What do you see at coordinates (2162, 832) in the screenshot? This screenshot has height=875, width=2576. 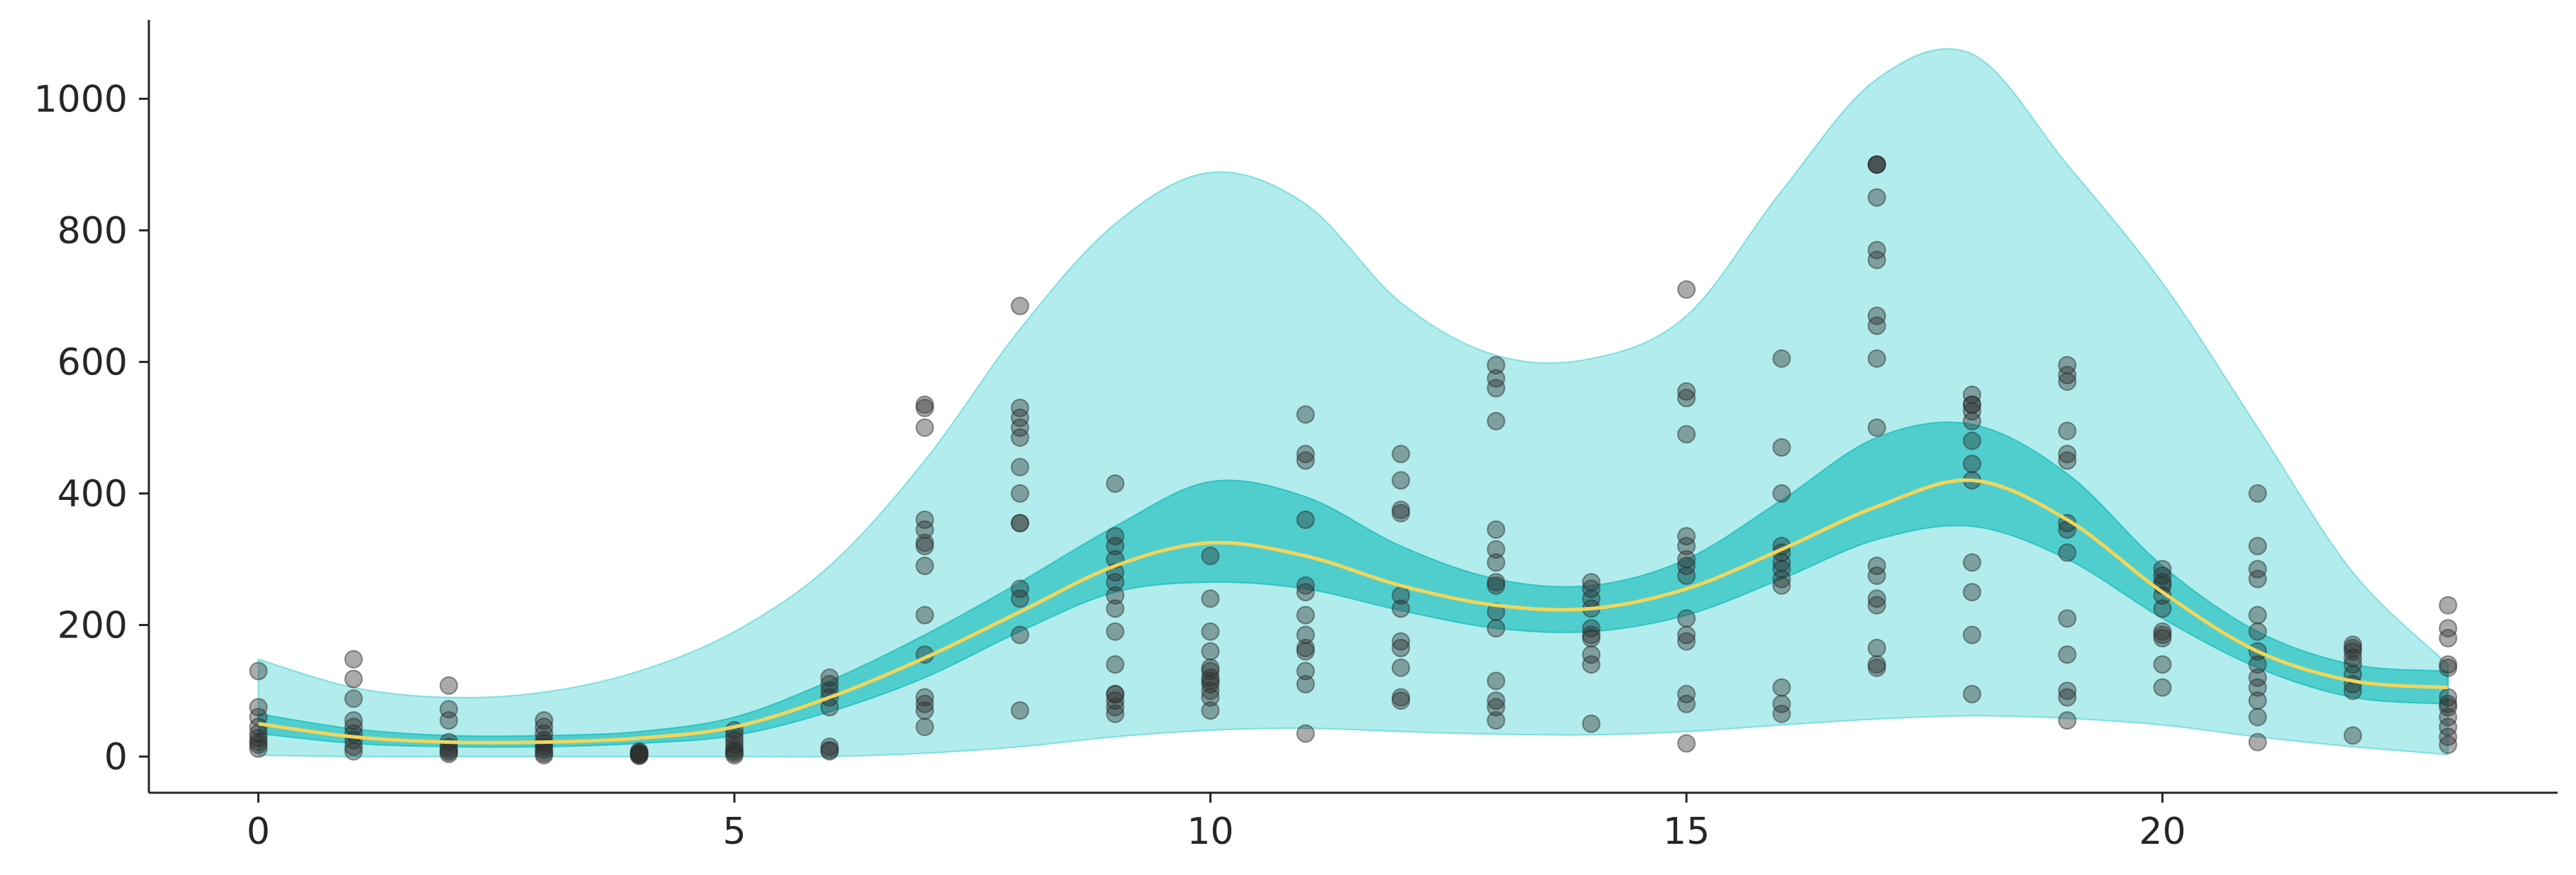 I see `x-tick-label: 20` at bounding box center [2162, 832].